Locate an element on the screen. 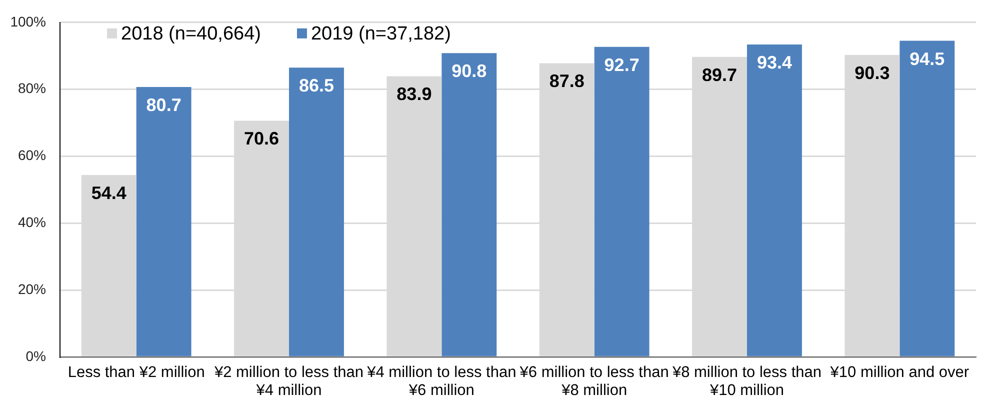  data-label: 90.8 is located at coordinates (469, 71).